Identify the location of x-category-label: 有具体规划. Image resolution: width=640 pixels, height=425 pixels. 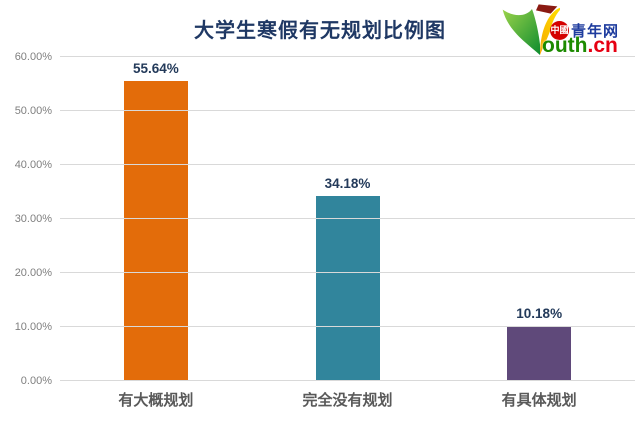
(539, 400).